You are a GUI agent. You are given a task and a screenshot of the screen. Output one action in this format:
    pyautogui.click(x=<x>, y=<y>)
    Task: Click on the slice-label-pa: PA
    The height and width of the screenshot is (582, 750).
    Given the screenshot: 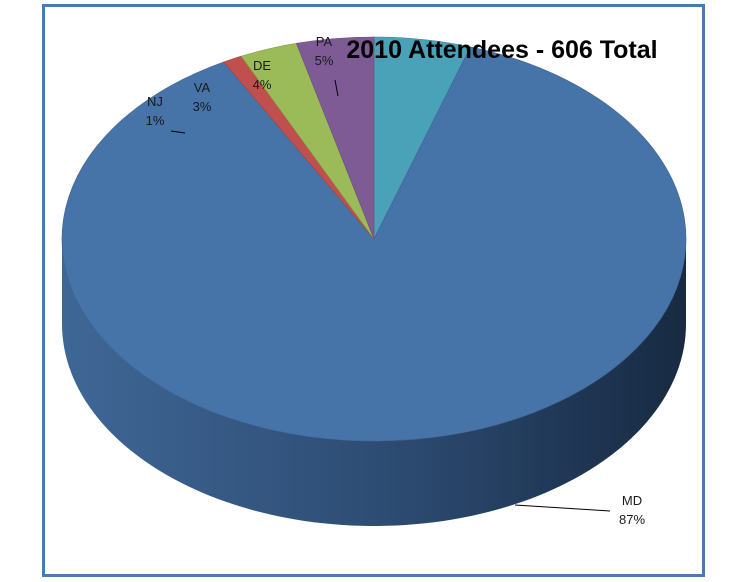 What is the action you would take?
    pyautogui.click(x=324, y=41)
    